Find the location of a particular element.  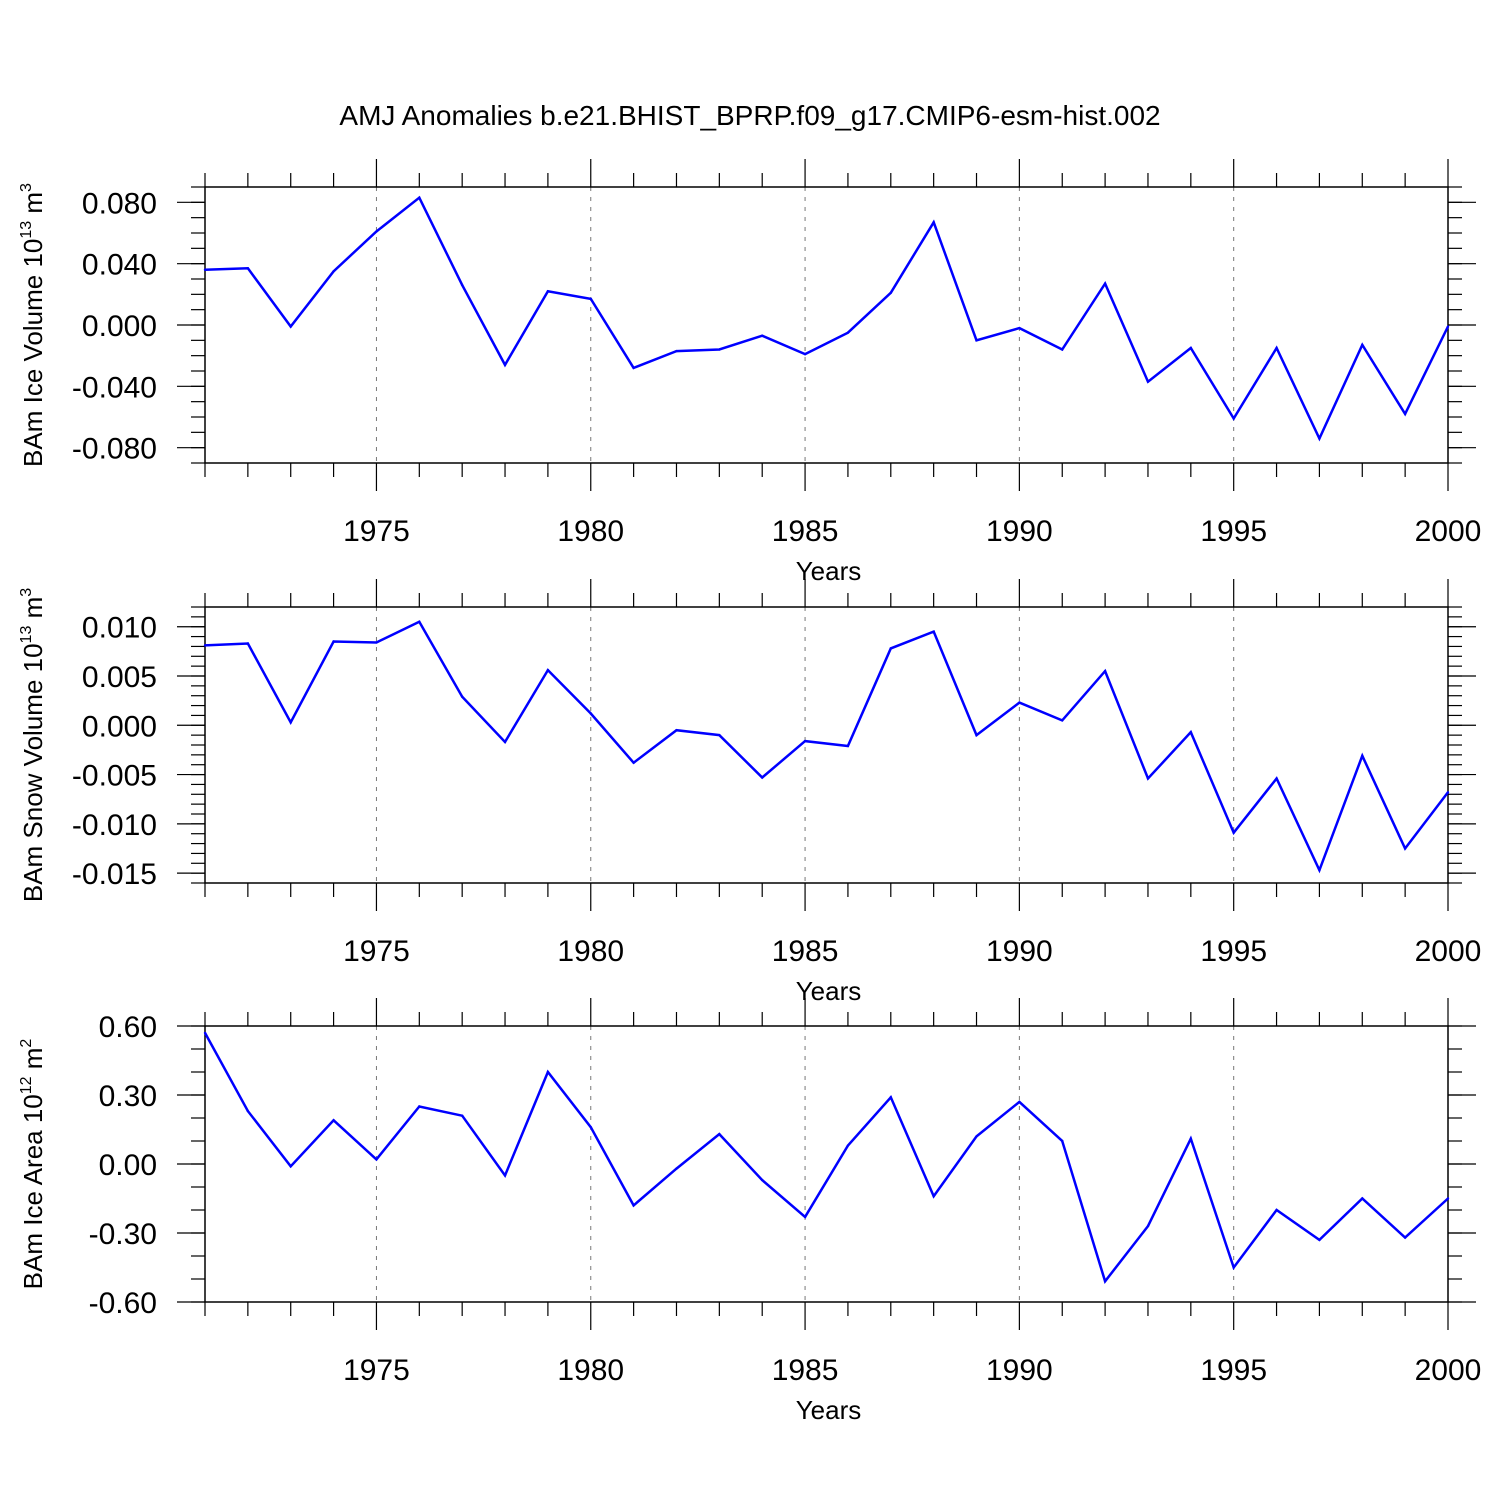

y-tick-label: -0.015 is located at coordinates (114, 874).